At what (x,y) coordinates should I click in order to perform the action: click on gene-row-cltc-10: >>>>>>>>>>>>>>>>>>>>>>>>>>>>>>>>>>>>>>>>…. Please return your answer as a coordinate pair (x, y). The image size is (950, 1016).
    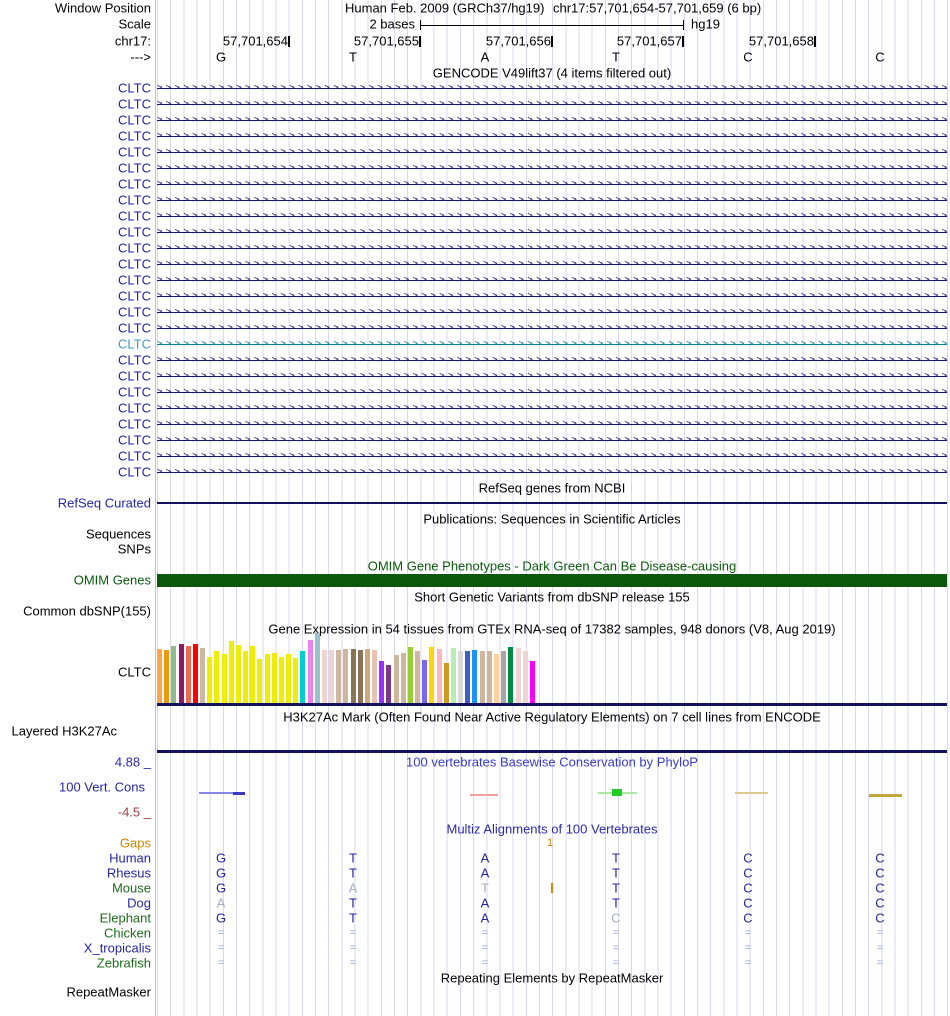
    Looking at the image, I should click on (552, 232).